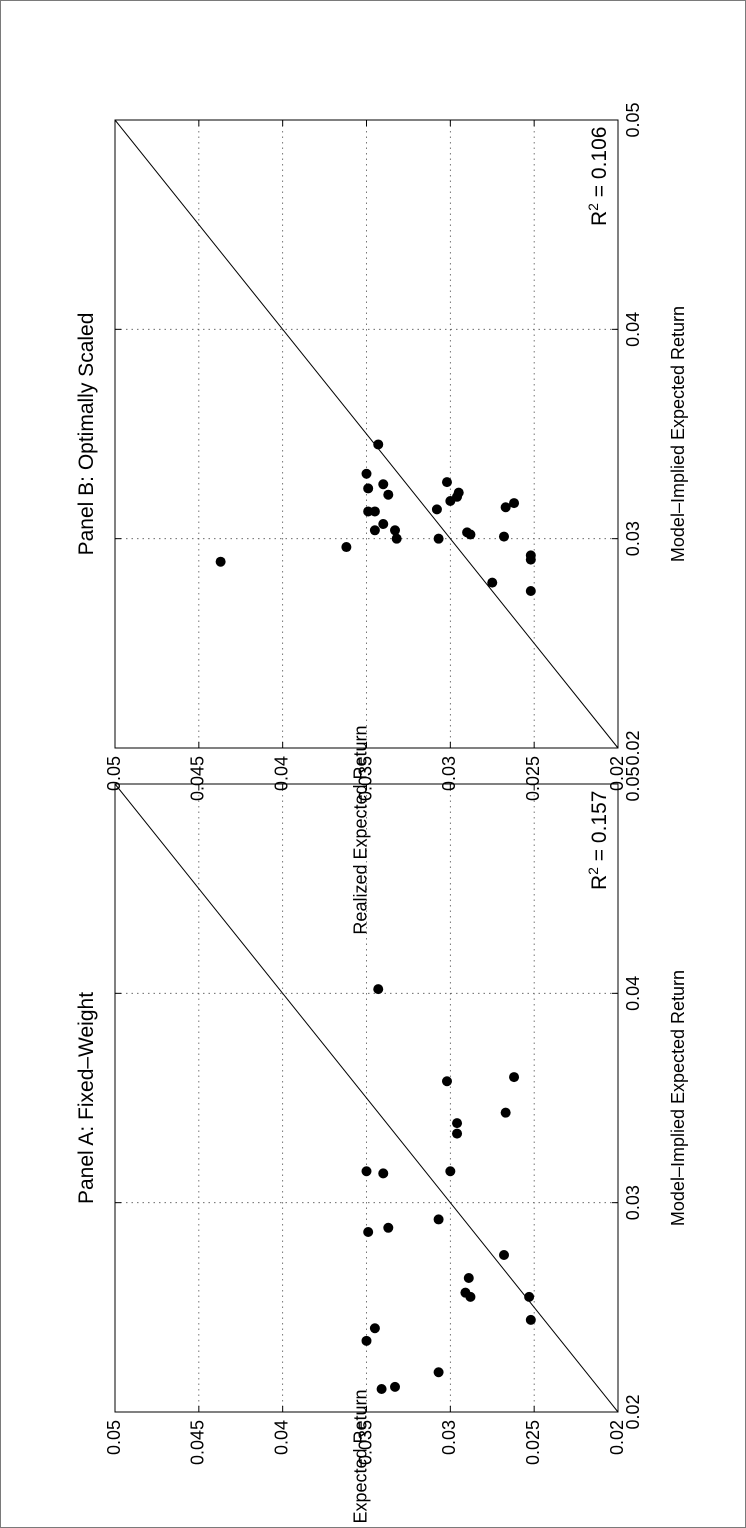  I want to click on r2-value: = 0.157, so click(599, 829).